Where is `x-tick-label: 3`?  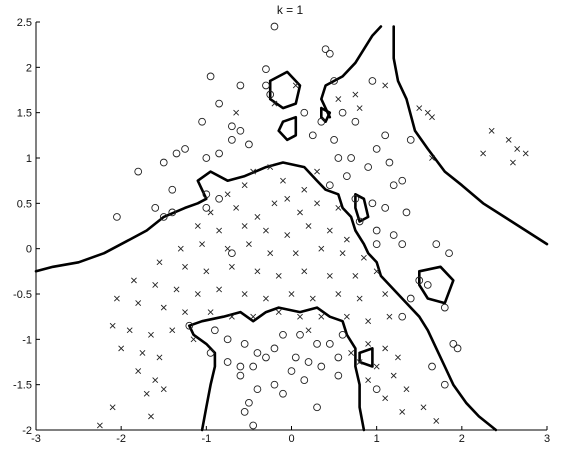 x-tick-label: 3 is located at coordinates (547, 439).